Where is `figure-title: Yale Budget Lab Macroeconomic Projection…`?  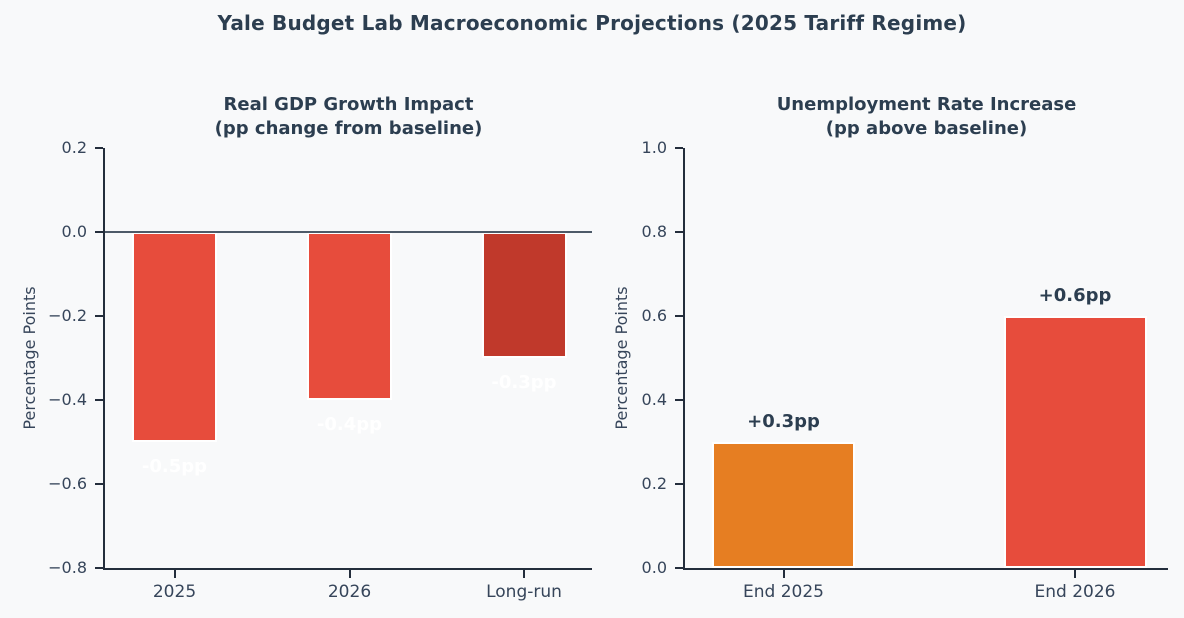 figure-title: Yale Budget Lab Macroeconomic Projection… is located at coordinates (592, 23).